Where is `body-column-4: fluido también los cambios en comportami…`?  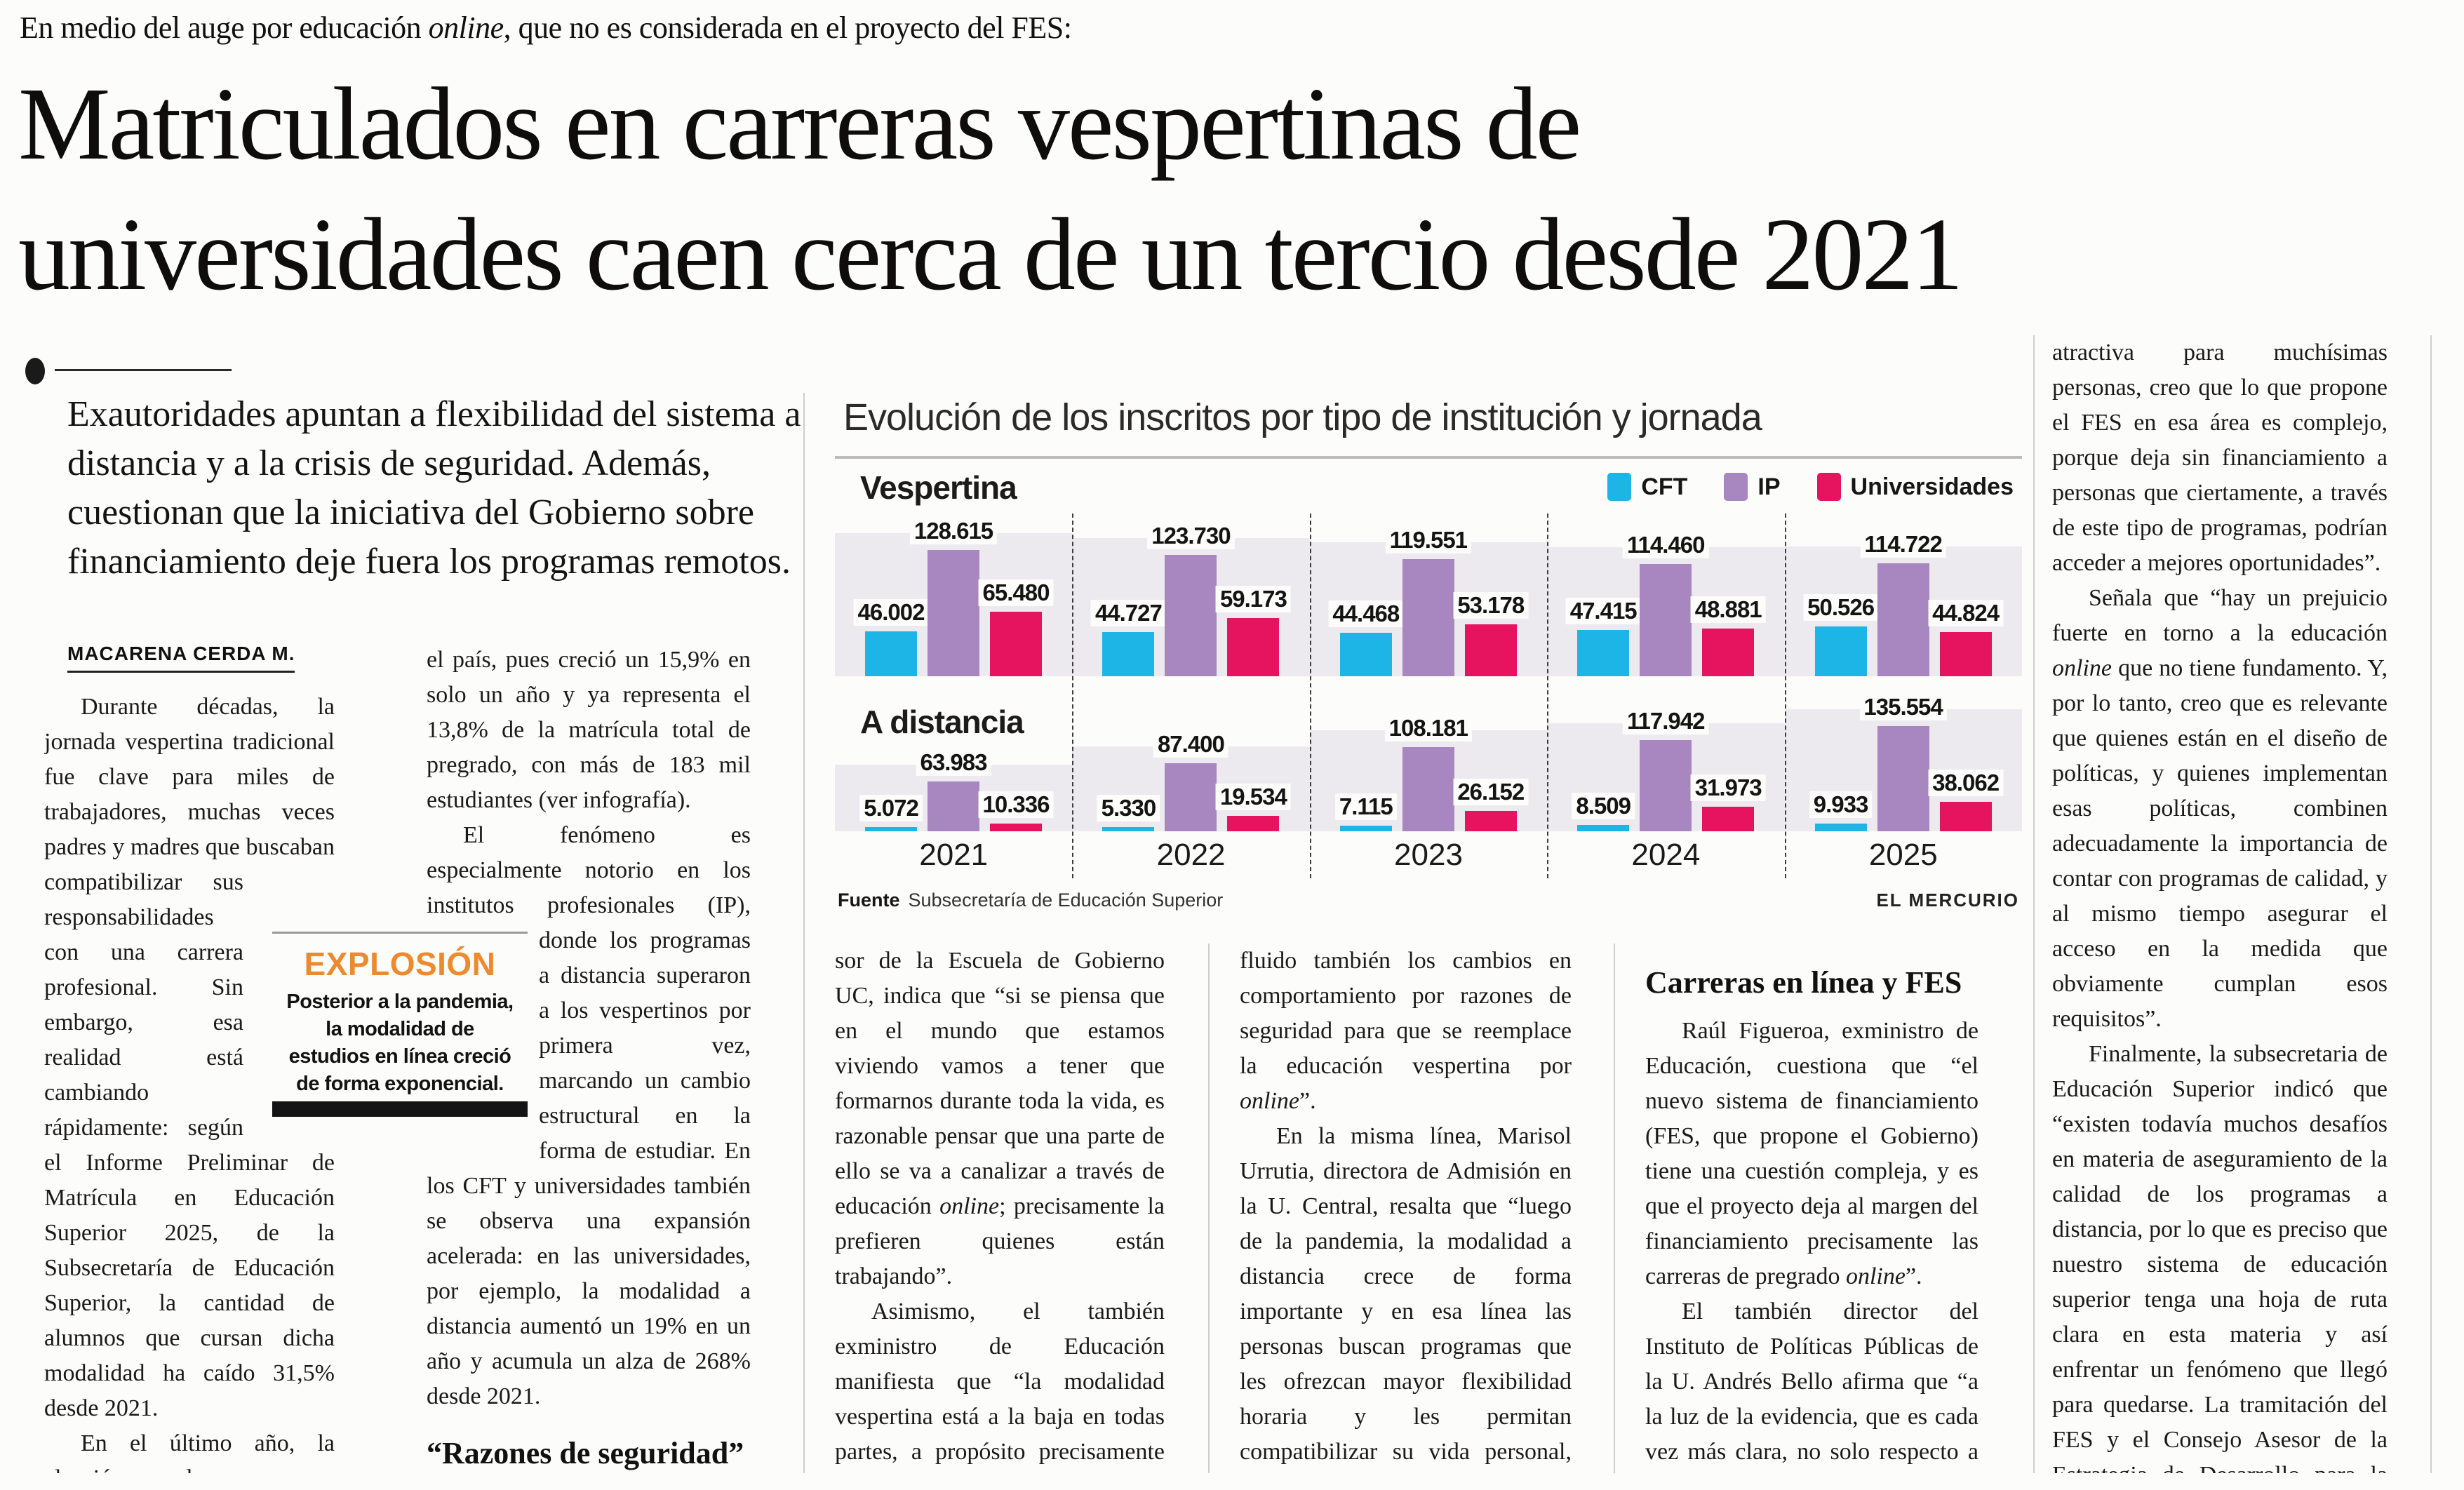
body-column-4: fluido también los cambios en comportami… is located at coordinates (1406, 1208).